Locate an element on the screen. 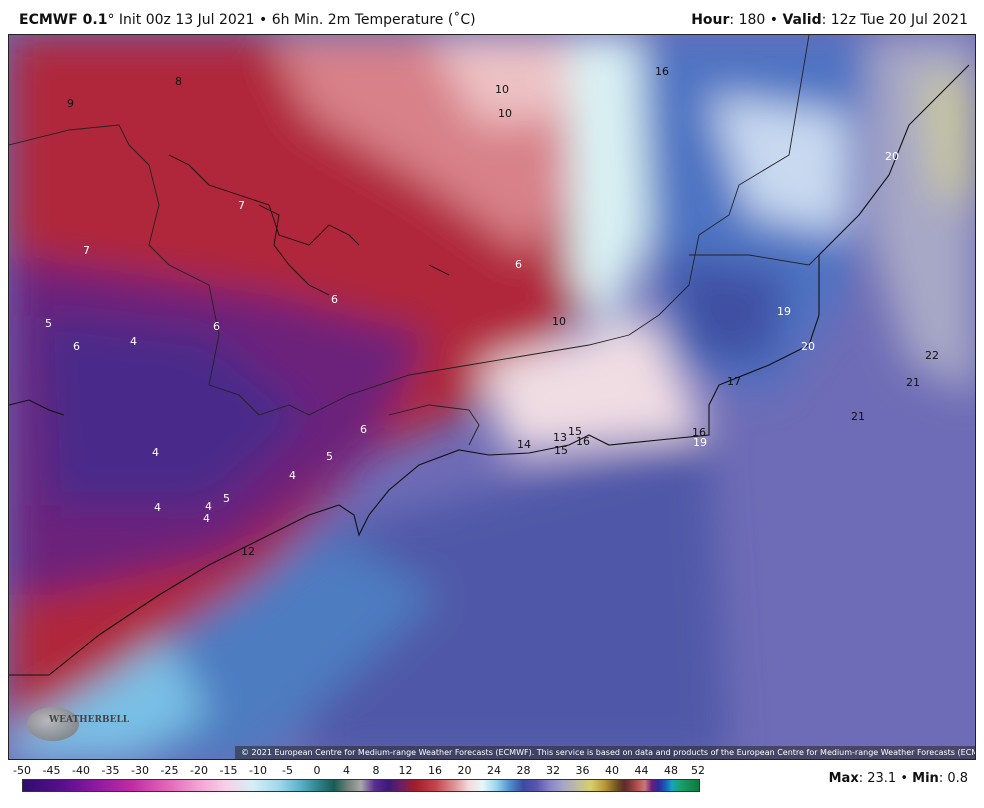 The image size is (984, 808). legend-tick: 16 is located at coordinates (435, 770).